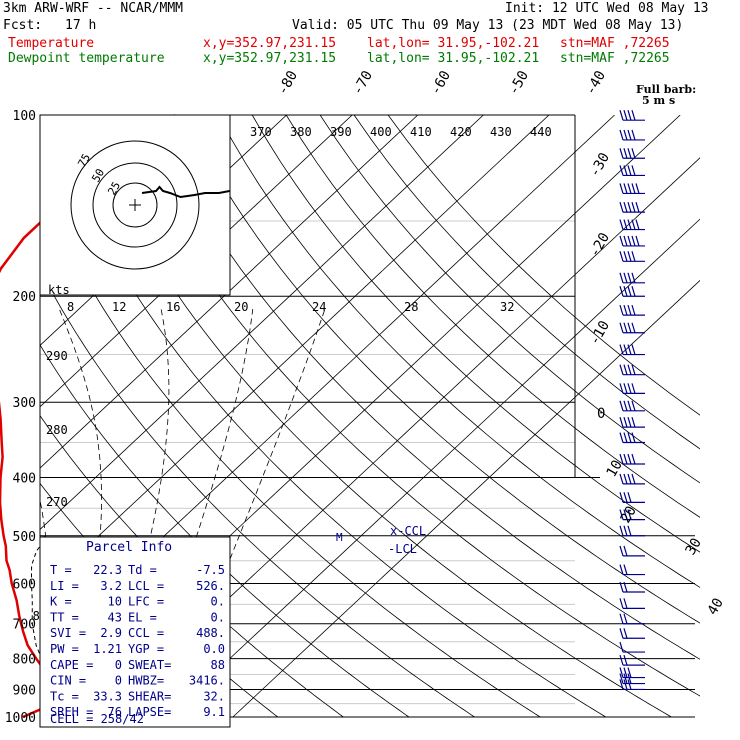 This screenshot has height=740, width=740. Describe the element at coordinates (270, 43) in the screenshot. I see `temperature-xy: x,y=352.97,231.15` at that location.